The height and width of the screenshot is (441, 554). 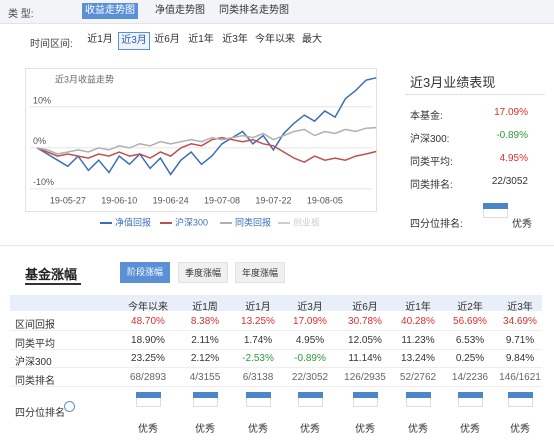 What do you see at coordinates (431, 162) in the screenshot?
I see `perf-label: 同类平均:` at bounding box center [431, 162].